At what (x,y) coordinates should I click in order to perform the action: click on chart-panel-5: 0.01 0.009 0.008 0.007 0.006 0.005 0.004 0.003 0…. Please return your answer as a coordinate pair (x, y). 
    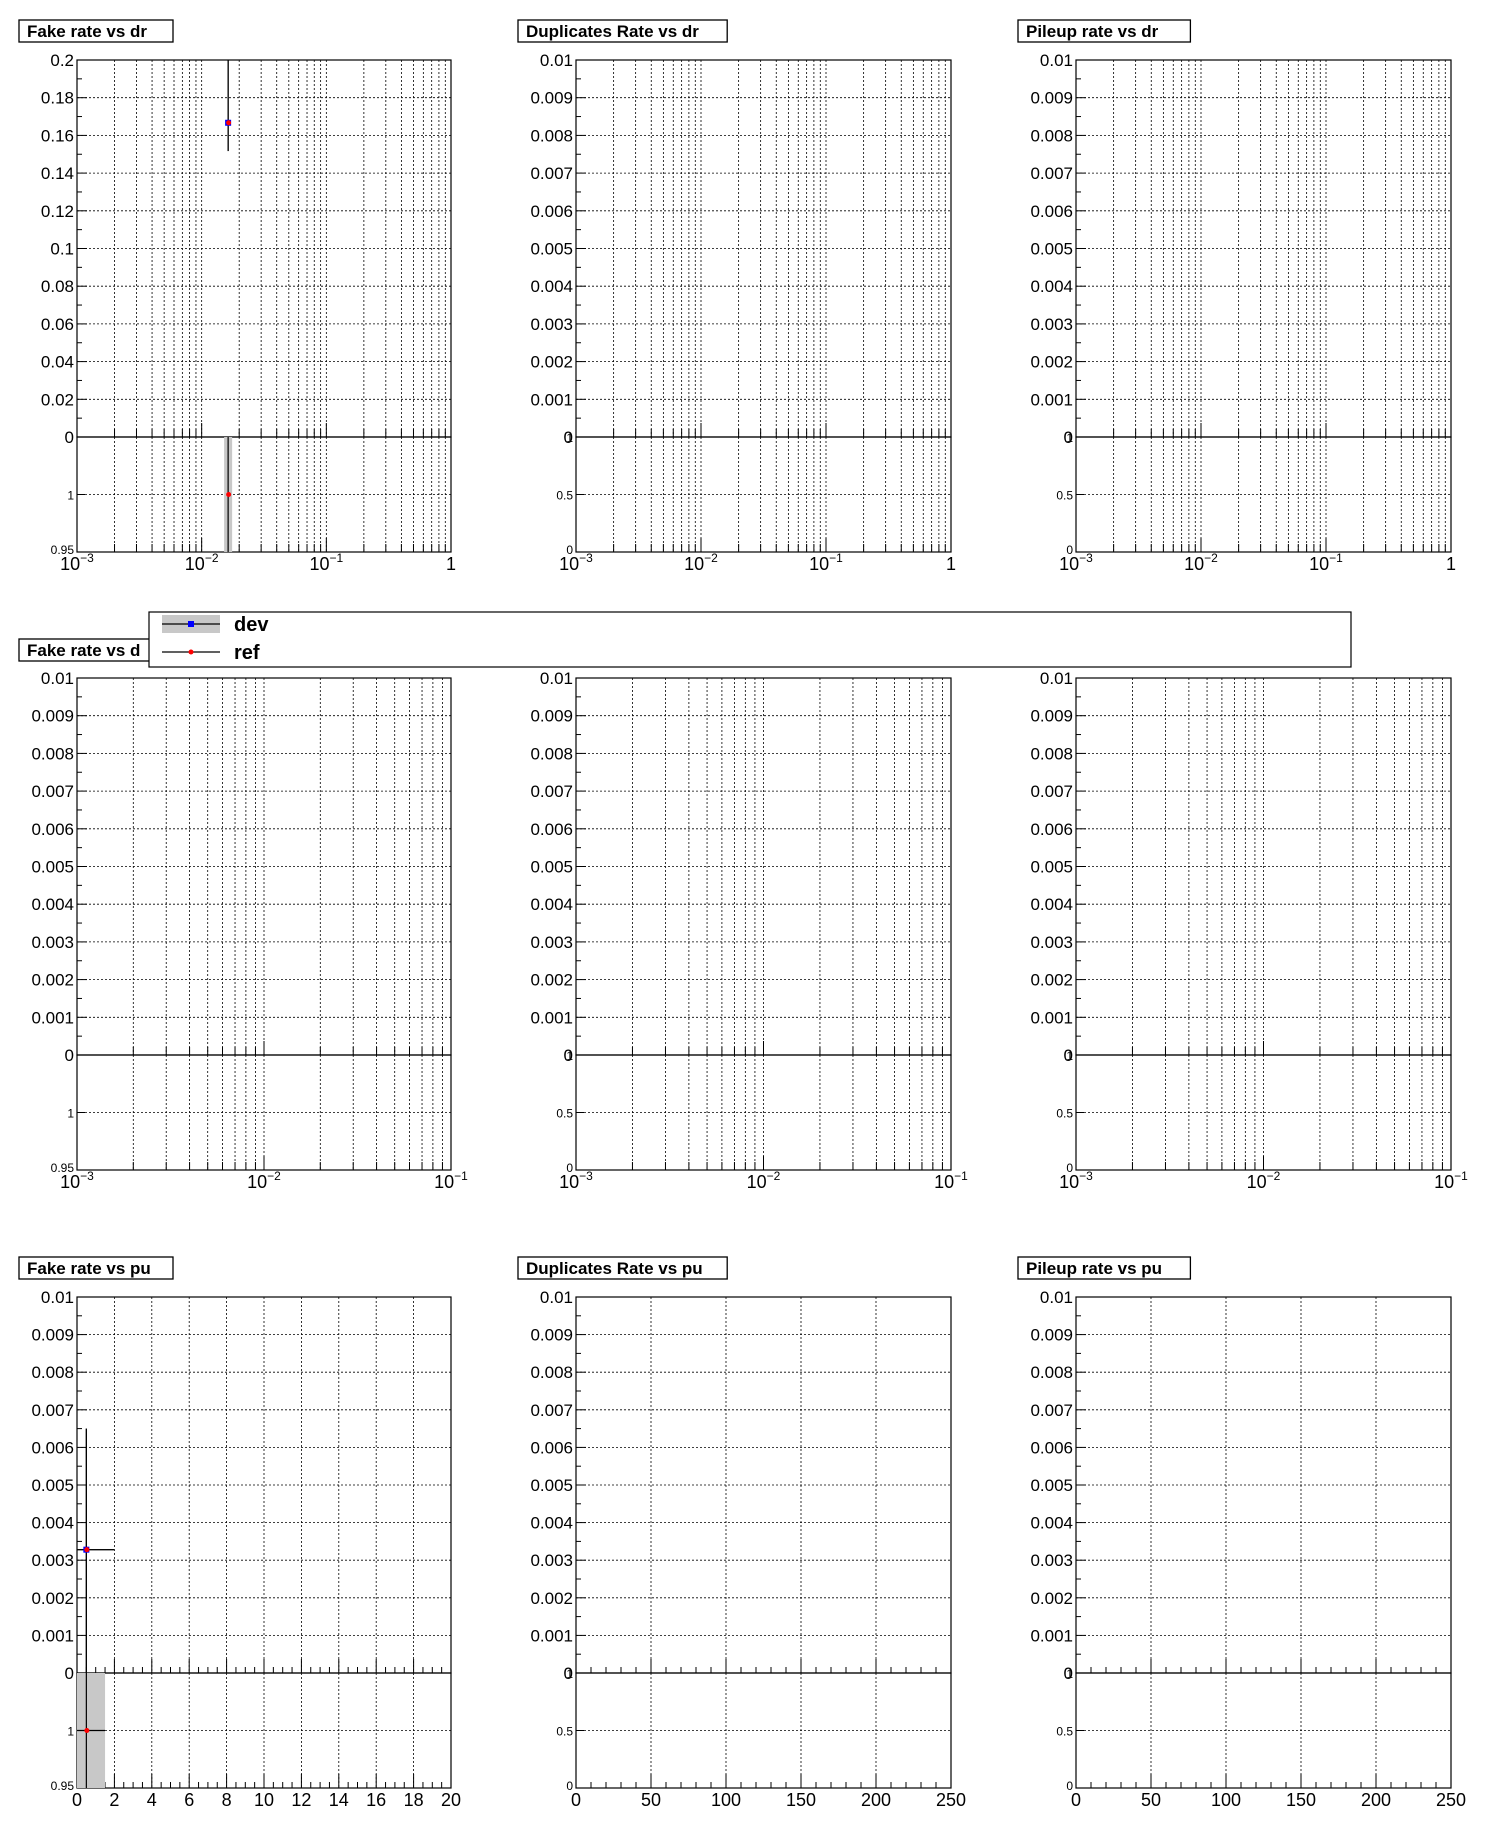
    Looking at the image, I should click on (749, 930).